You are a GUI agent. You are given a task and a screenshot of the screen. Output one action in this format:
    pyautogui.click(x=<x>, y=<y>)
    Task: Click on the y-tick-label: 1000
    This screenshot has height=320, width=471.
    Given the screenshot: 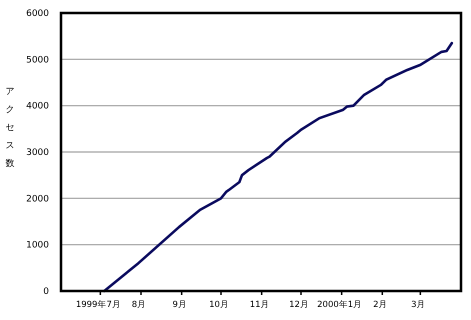 What is the action you would take?
    pyautogui.click(x=38, y=245)
    